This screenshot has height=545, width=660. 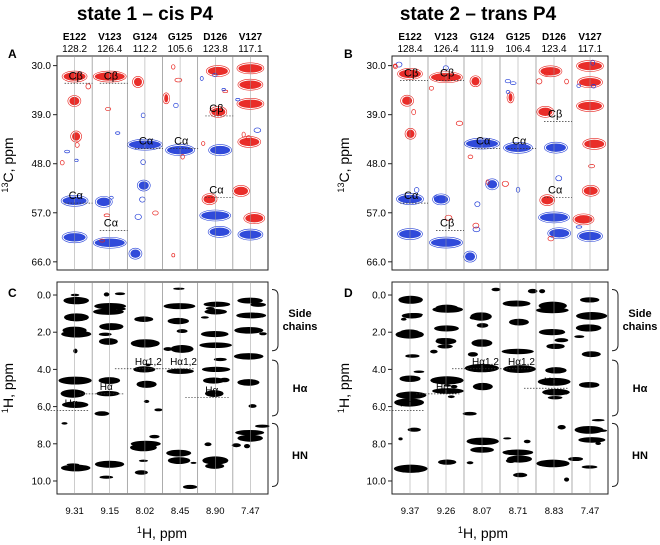 I want to click on state-2-proton-marks, so click(x=500, y=384).